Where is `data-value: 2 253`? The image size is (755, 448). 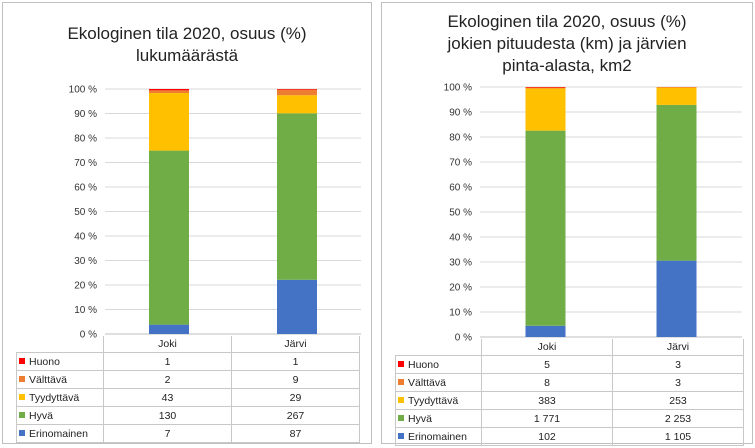 data-value: 2 253 is located at coordinates (678, 418).